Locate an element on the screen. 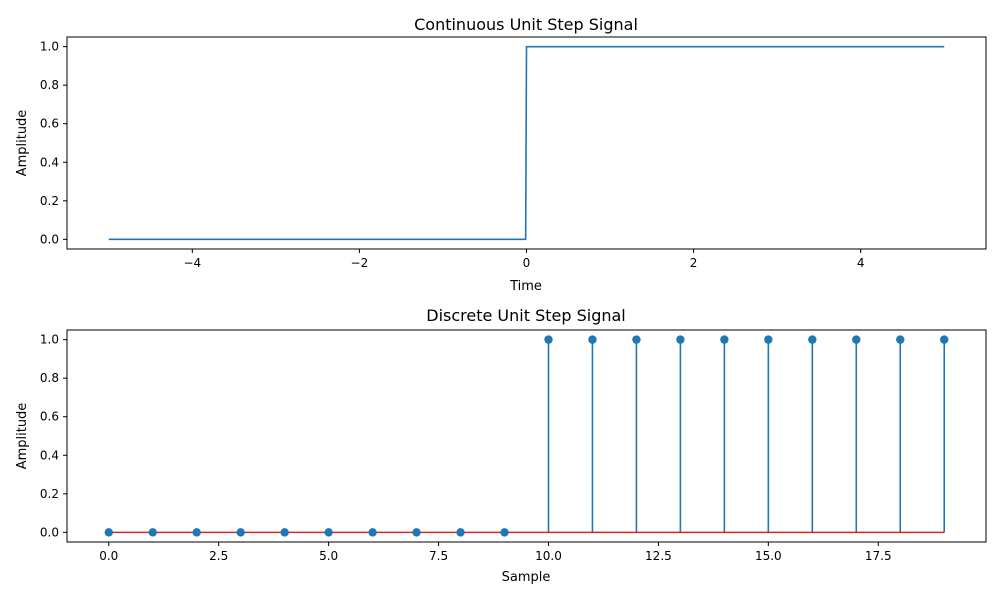  plot-title: Continuous Unit Step Signal is located at coordinates (526, 24).